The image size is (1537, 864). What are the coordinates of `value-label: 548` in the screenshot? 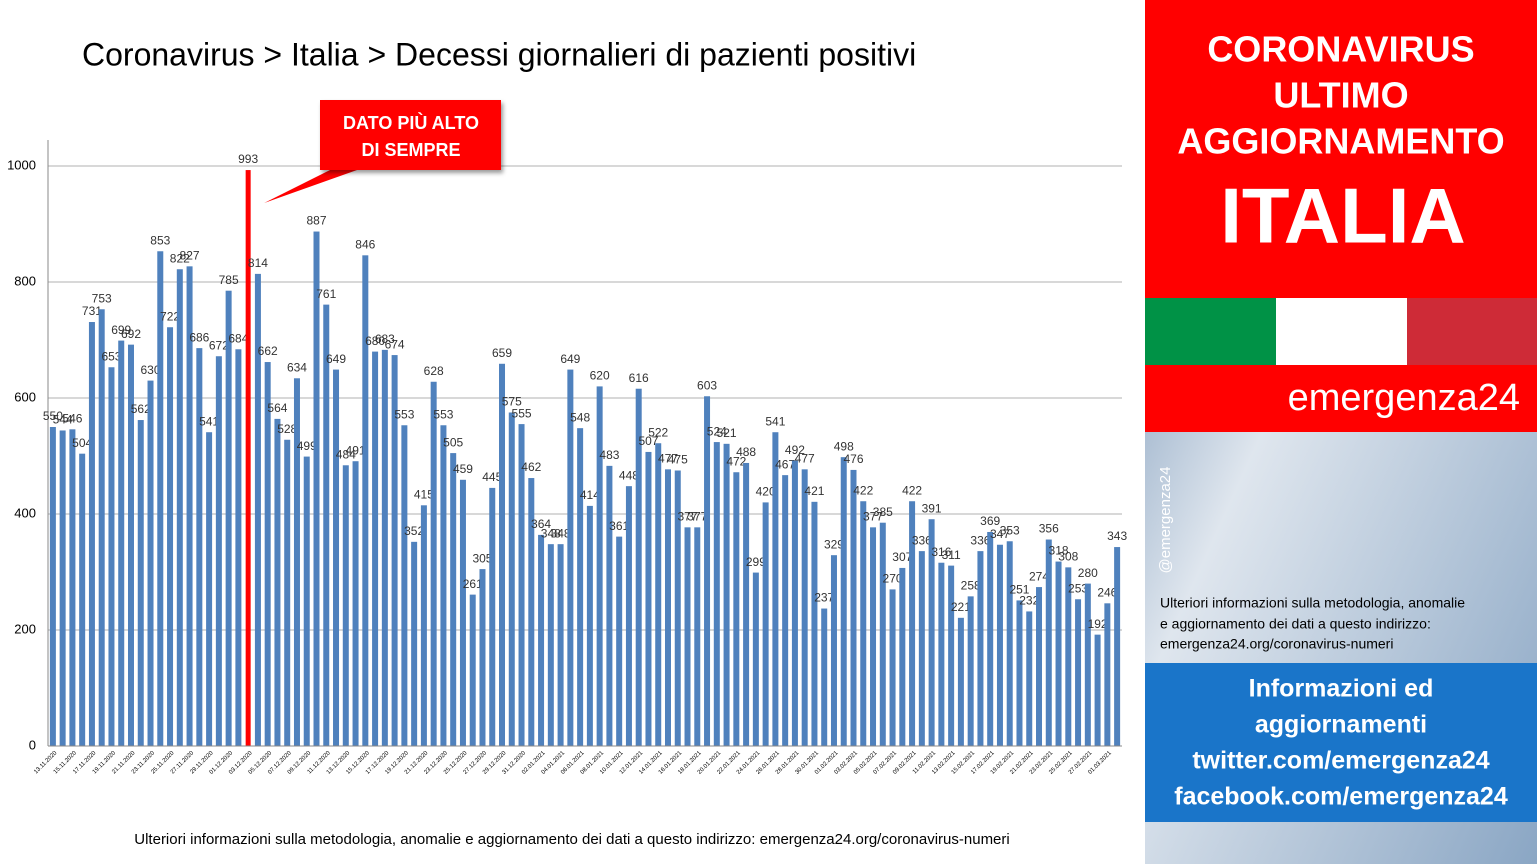 It's located at (580, 417).